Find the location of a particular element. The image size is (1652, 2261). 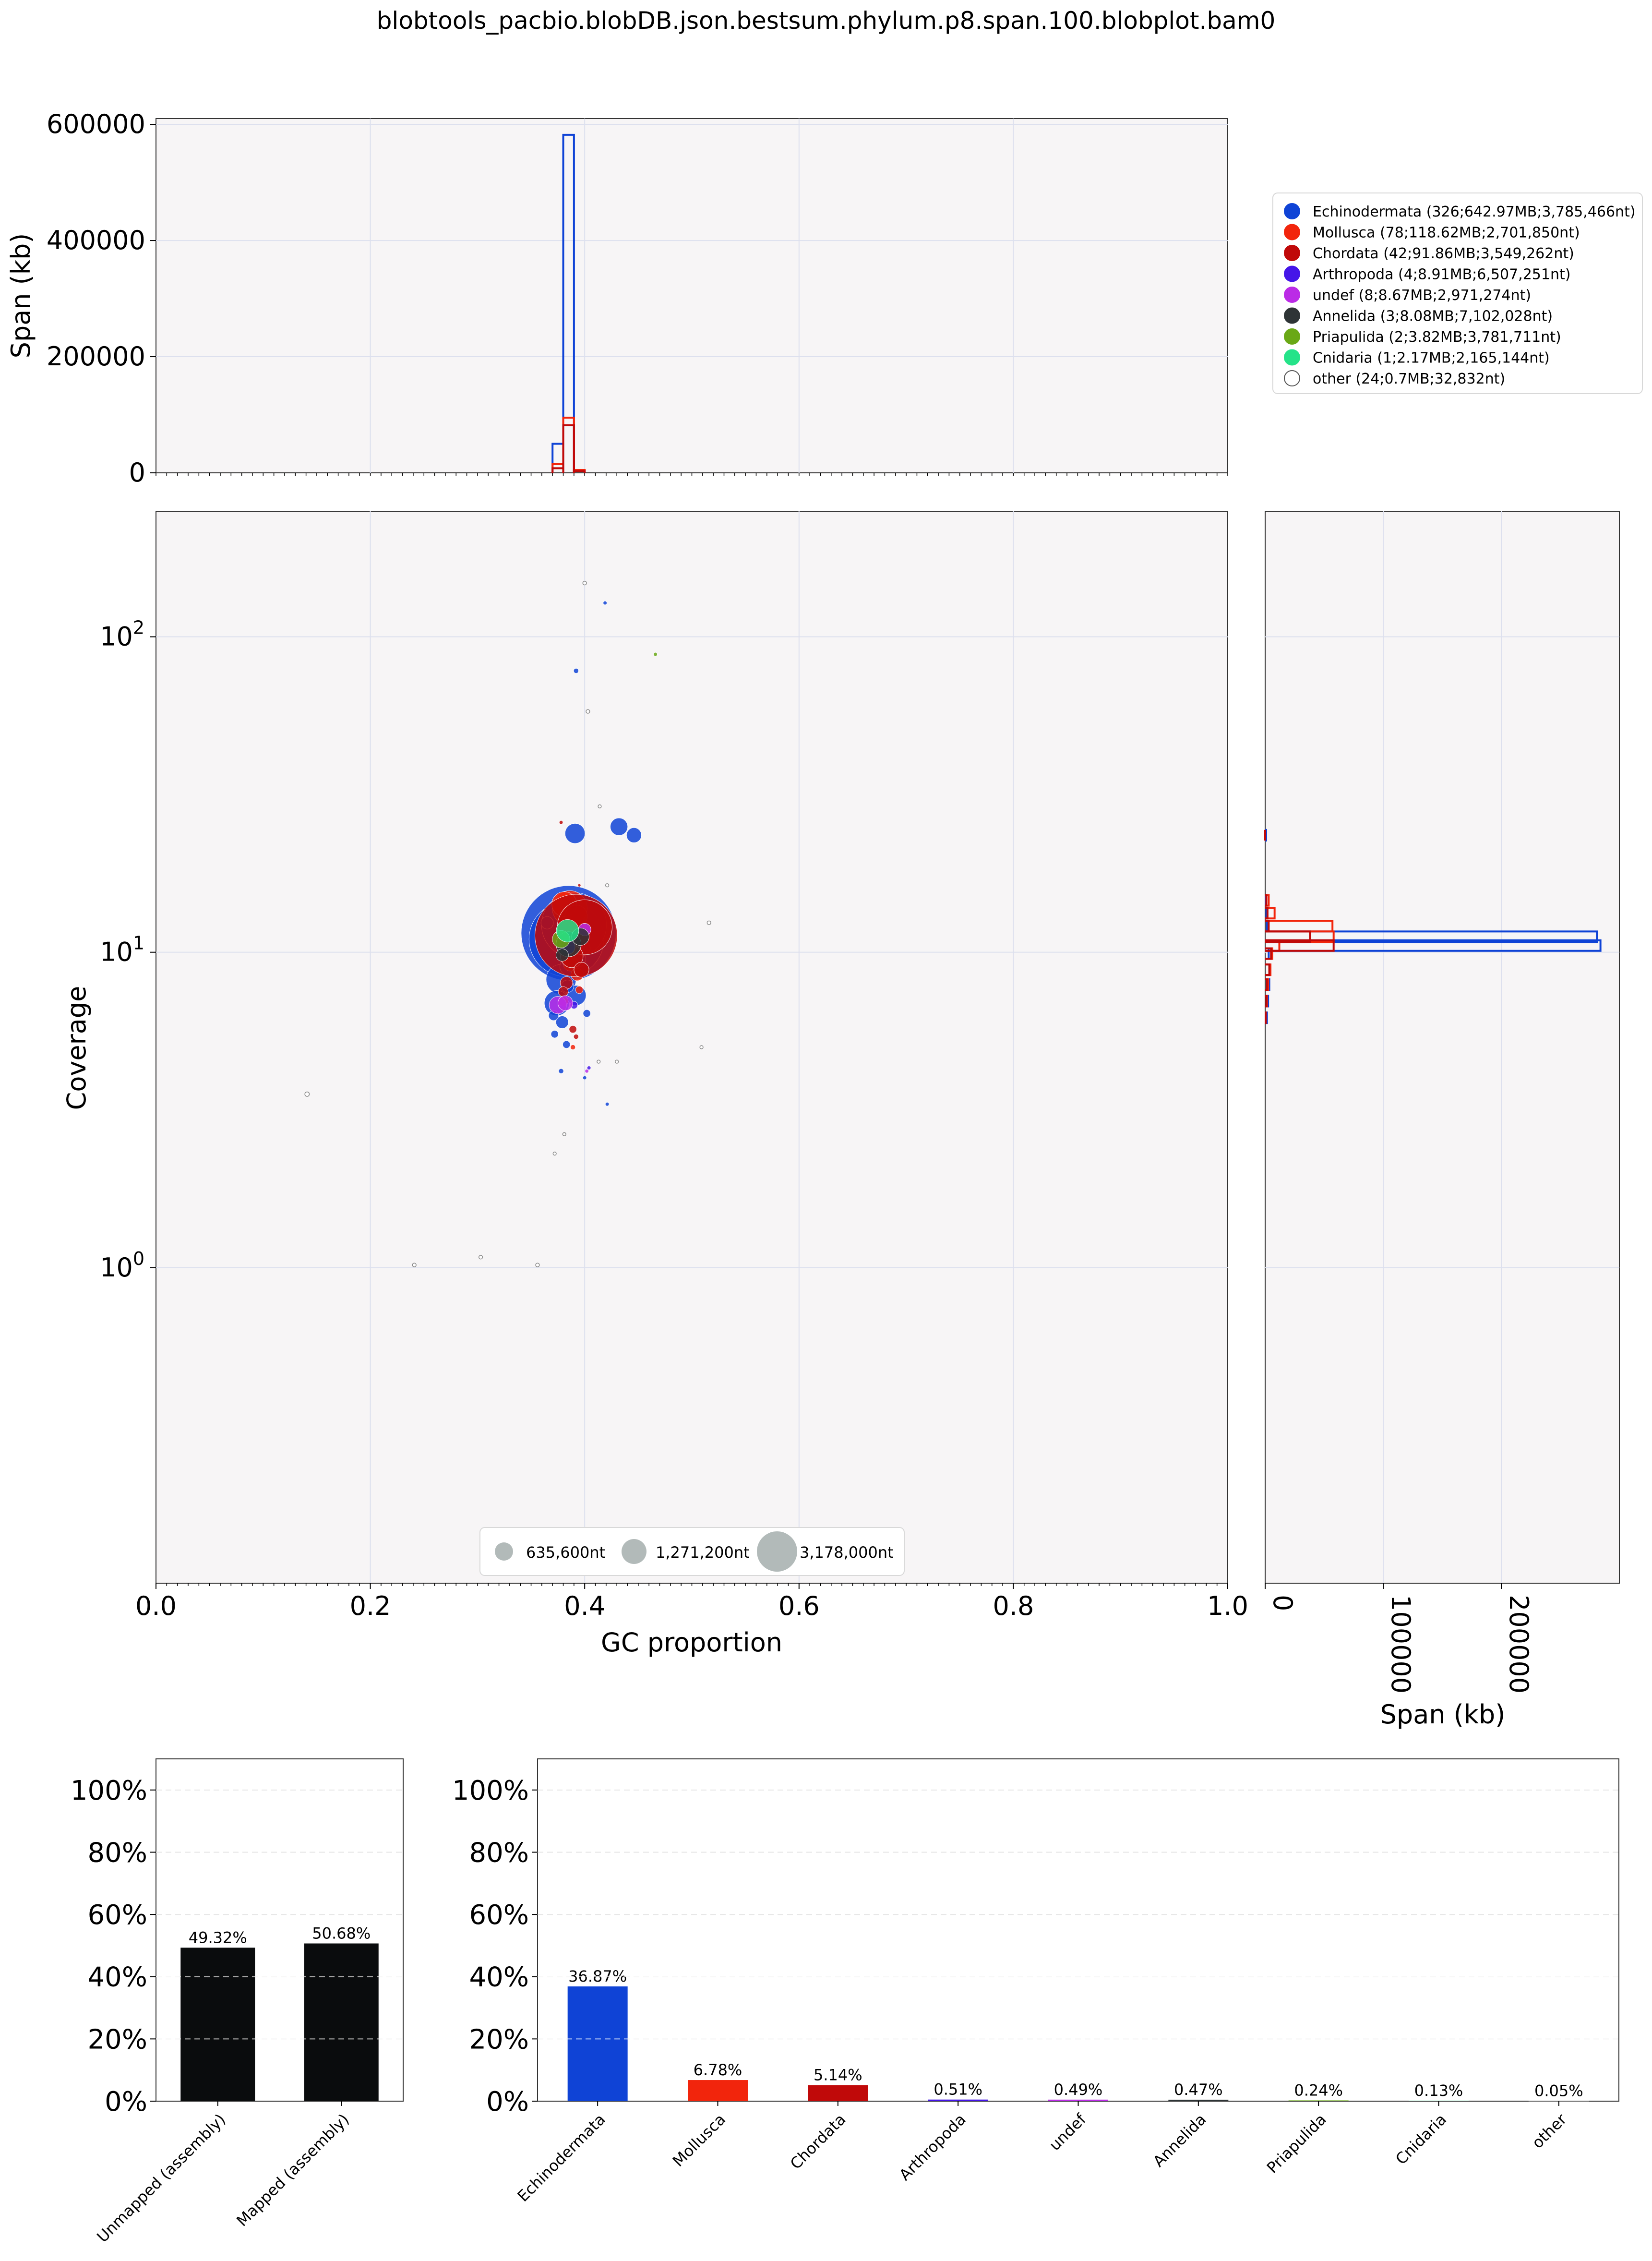

top-histogram-panel is located at coordinates (692, 295).